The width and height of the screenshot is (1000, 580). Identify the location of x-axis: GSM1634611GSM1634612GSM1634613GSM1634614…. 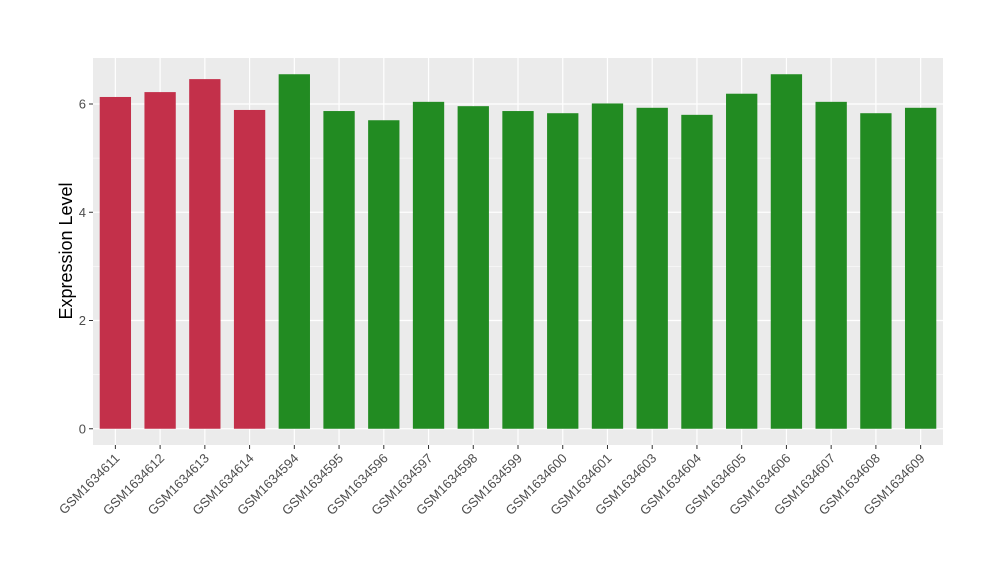
(492, 481).